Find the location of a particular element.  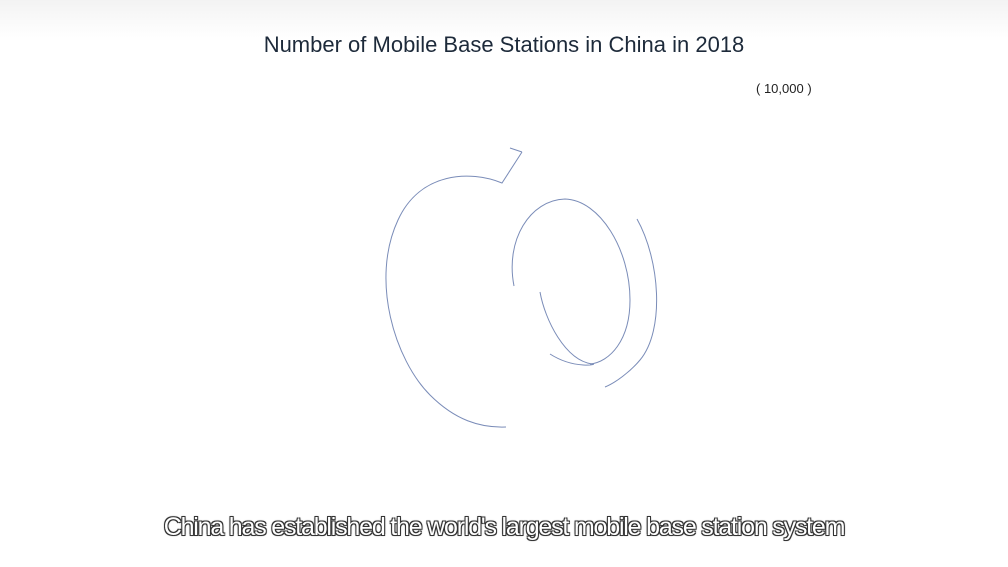

top-band is located at coordinates (504, 19).